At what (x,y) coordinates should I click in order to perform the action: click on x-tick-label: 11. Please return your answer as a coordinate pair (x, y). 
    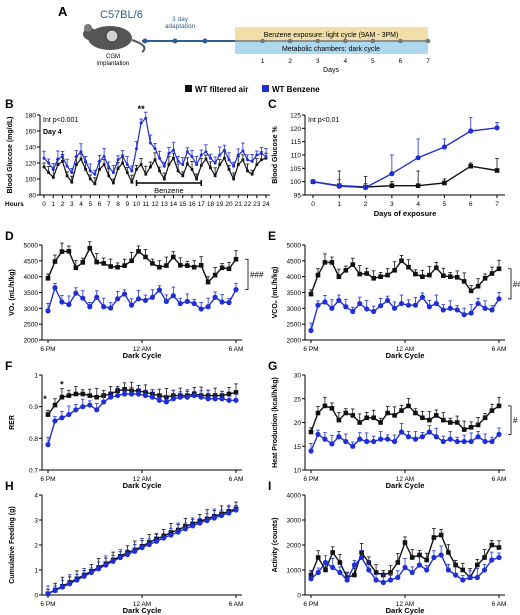
    Looking at the image, I should click on (145, 204).